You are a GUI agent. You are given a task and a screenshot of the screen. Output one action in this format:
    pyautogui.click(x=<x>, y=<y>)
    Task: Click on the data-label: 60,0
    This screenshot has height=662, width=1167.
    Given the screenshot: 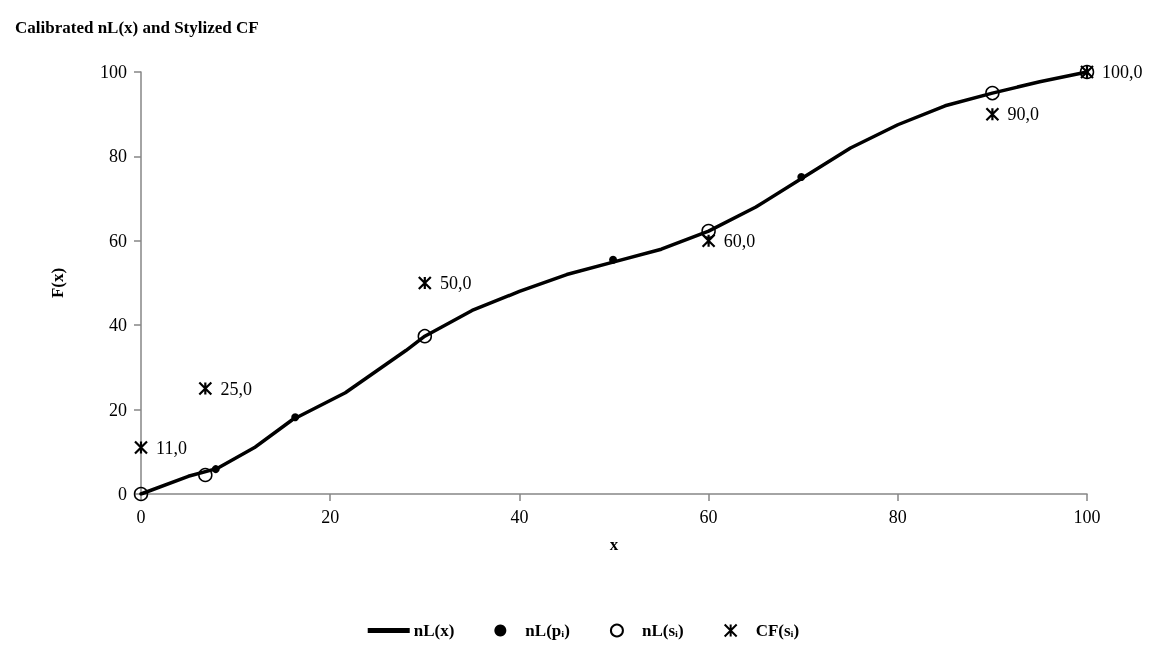 What is the action you would take?
    pyautogui.click(x=739, y=240)
    